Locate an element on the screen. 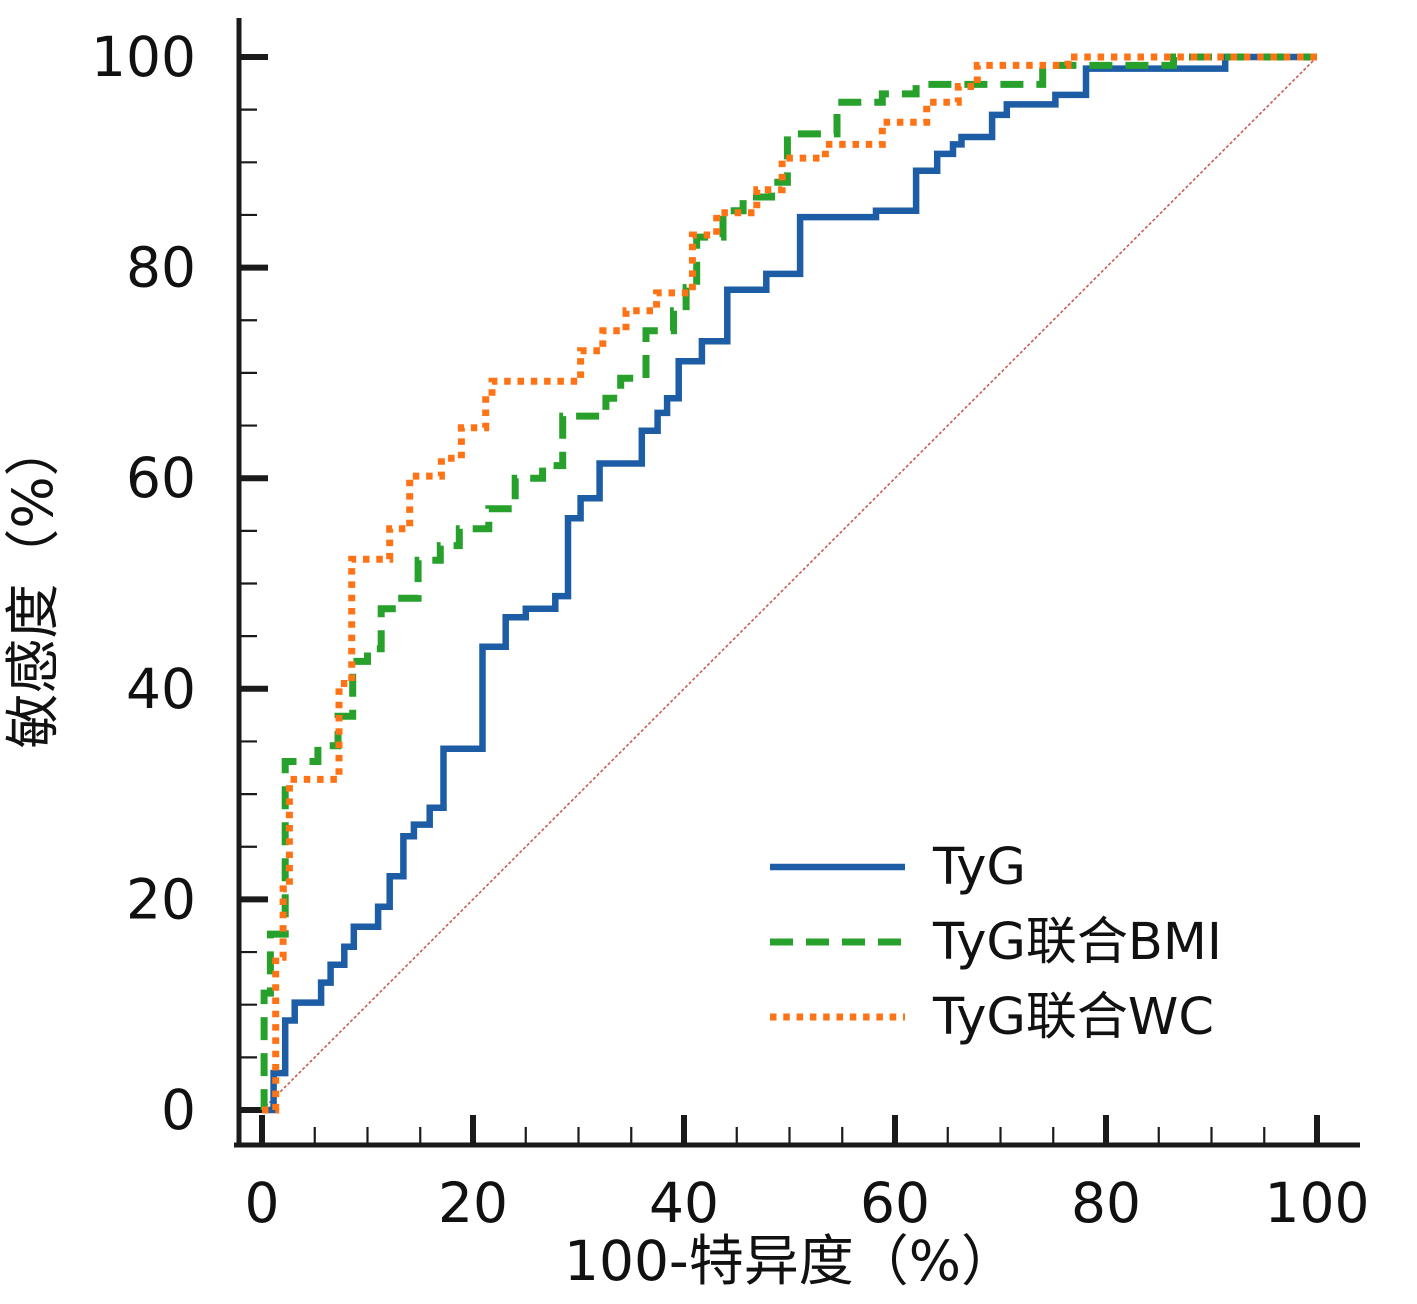 The width and height of the screenshot is (1417, 1304). legend-label-tyg_bmi: TyG联合BMI is located at coordinates (1077, 942).